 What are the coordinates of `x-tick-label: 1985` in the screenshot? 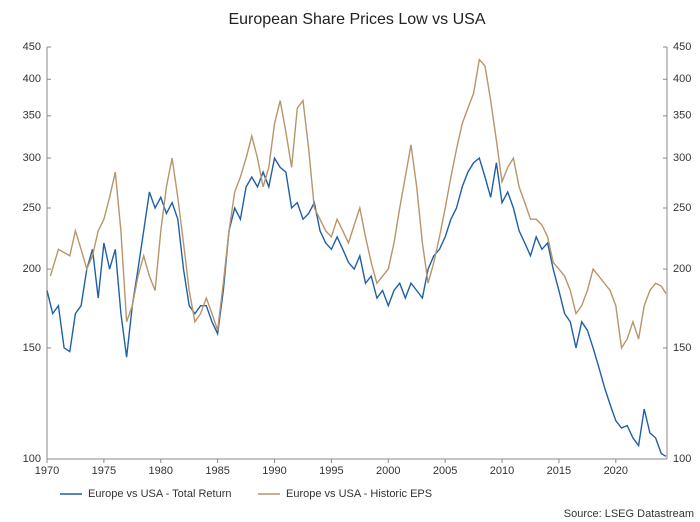 It's located at (217, 471).